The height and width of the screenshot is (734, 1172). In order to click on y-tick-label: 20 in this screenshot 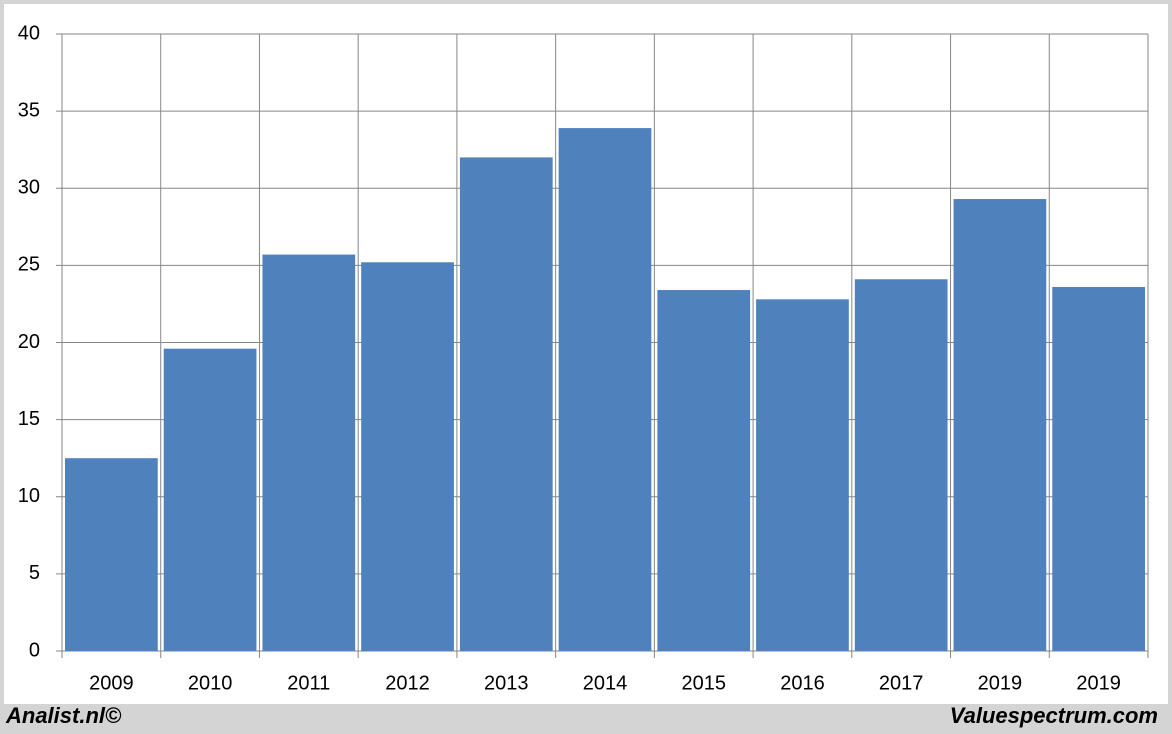, I will do `click(29, 342)`.